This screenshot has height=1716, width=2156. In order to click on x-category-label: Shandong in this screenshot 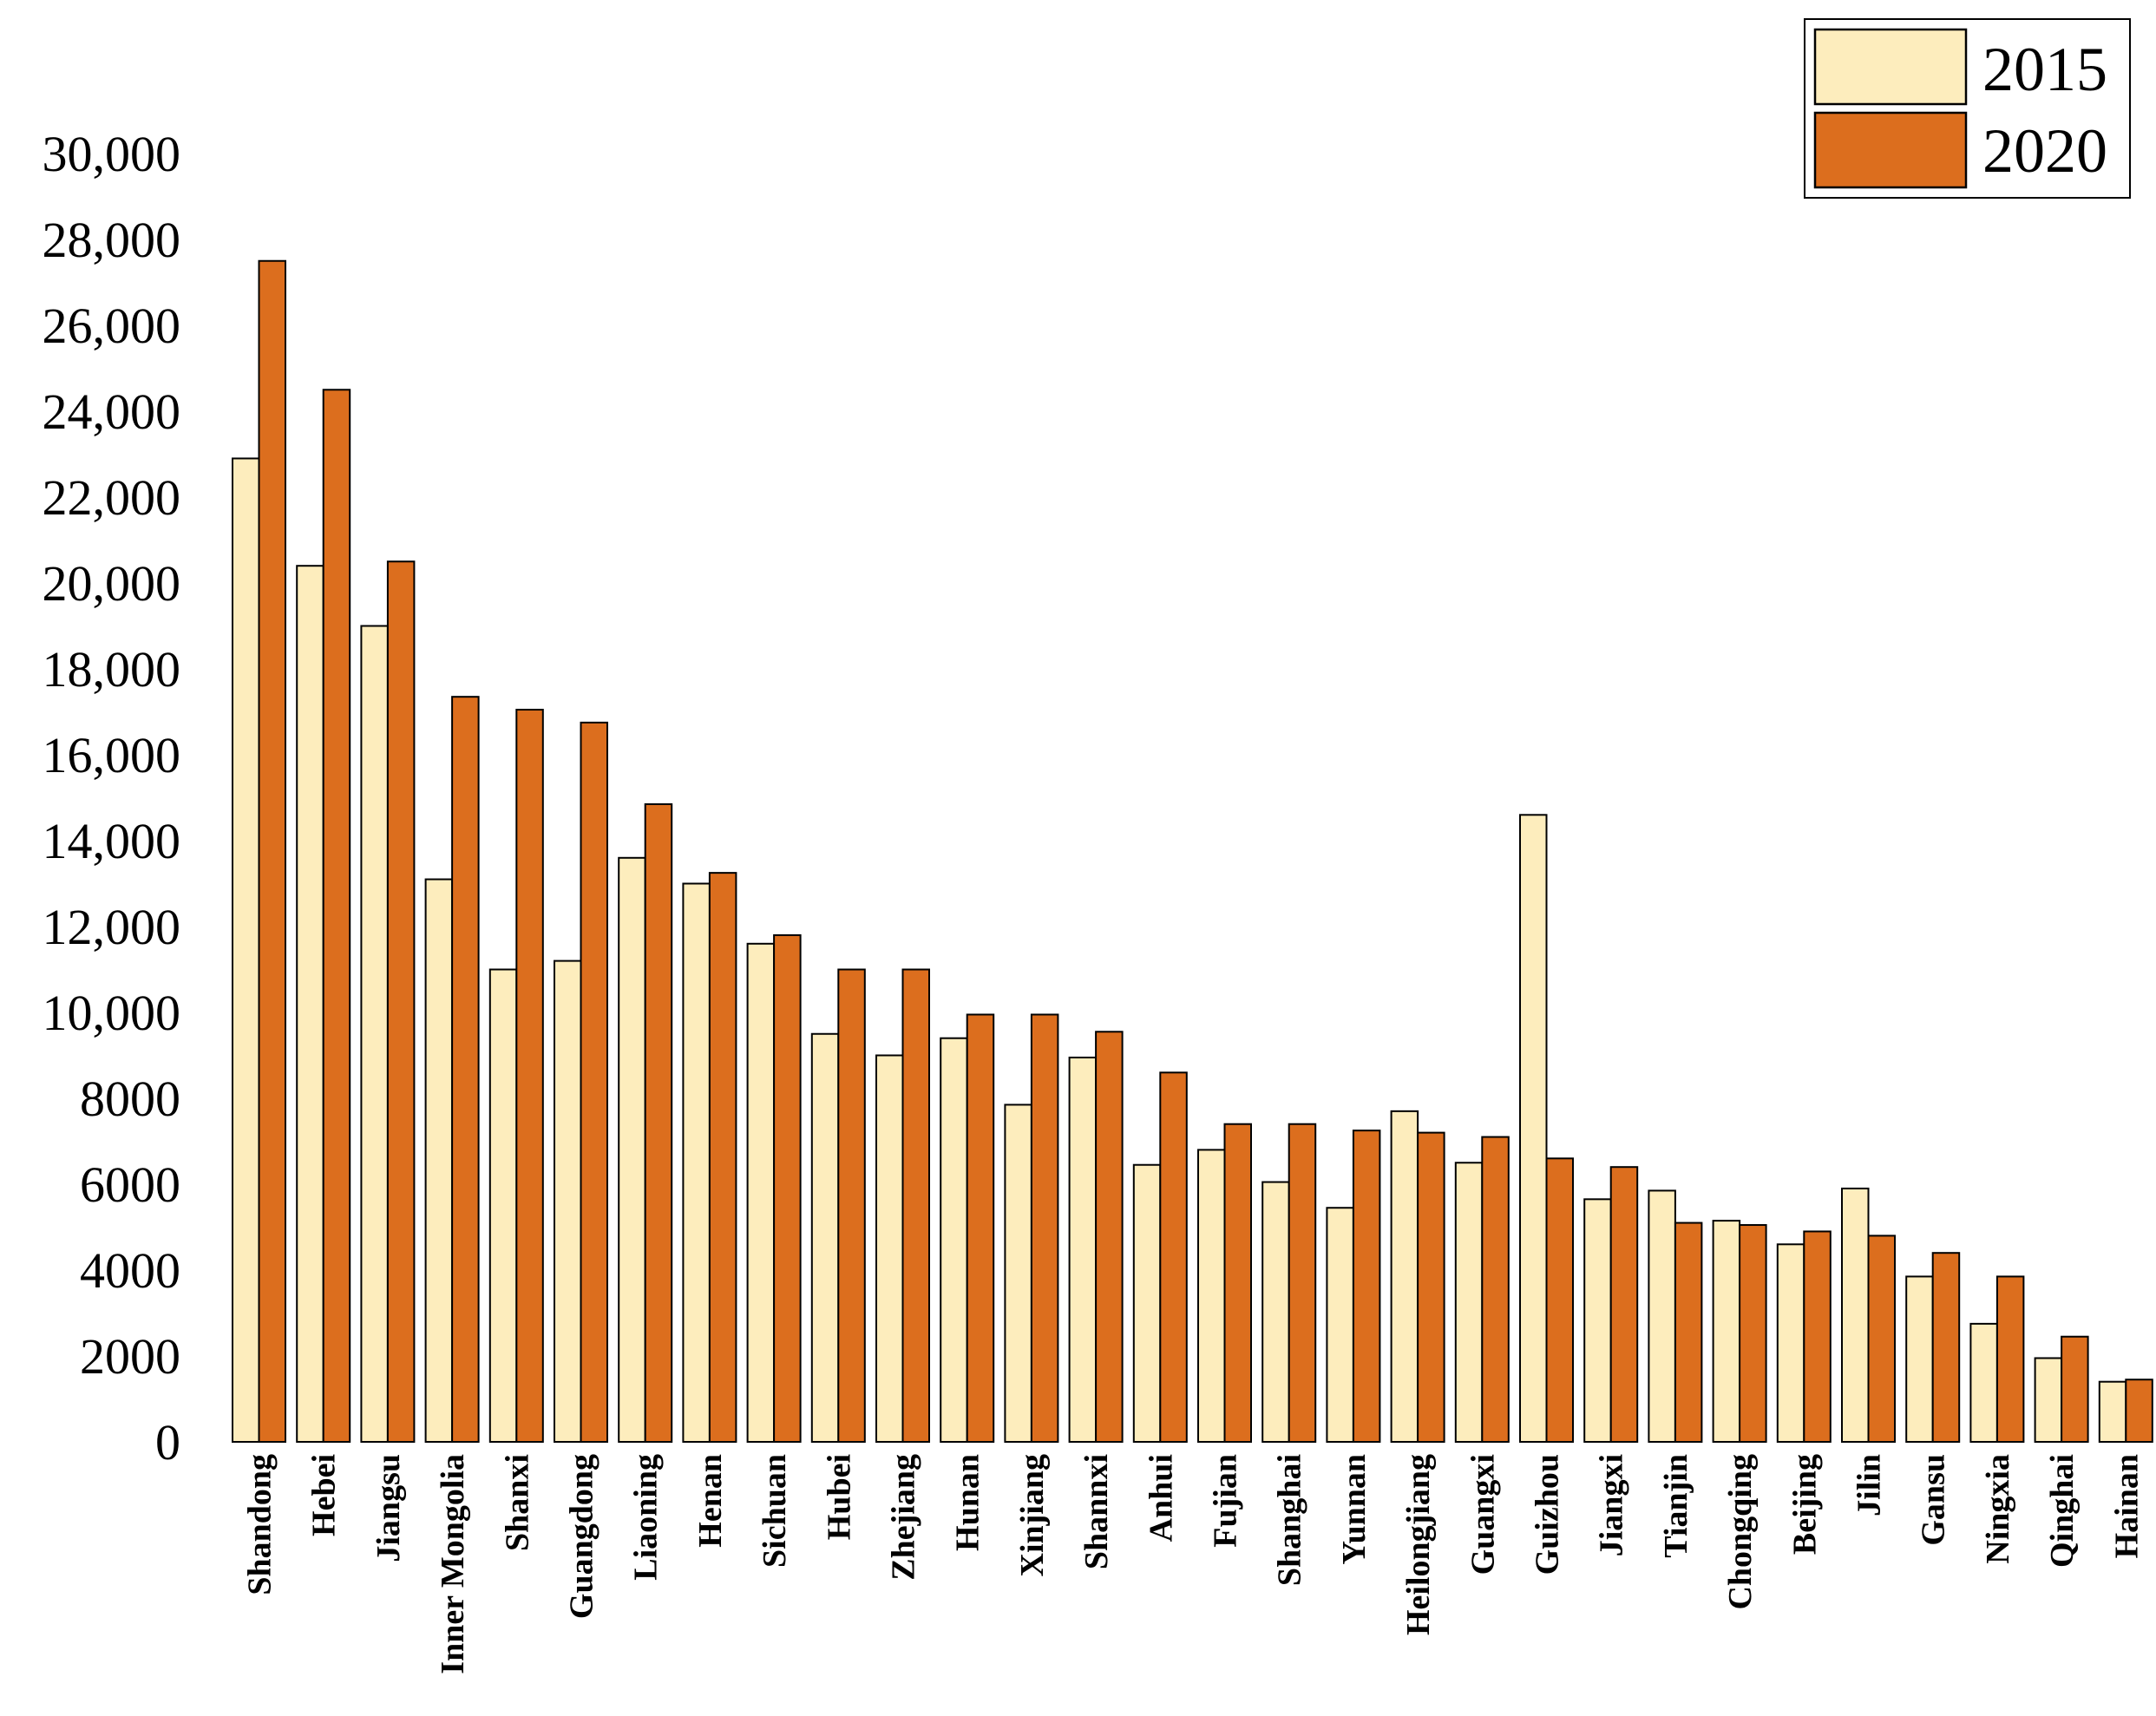, I will do `click(260, 1525)`.